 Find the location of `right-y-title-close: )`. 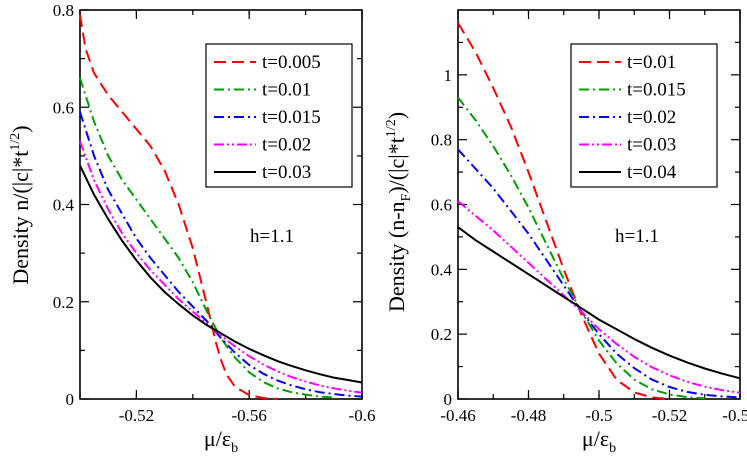

right-y-title-close: ) is located at coordinates (396, 115).